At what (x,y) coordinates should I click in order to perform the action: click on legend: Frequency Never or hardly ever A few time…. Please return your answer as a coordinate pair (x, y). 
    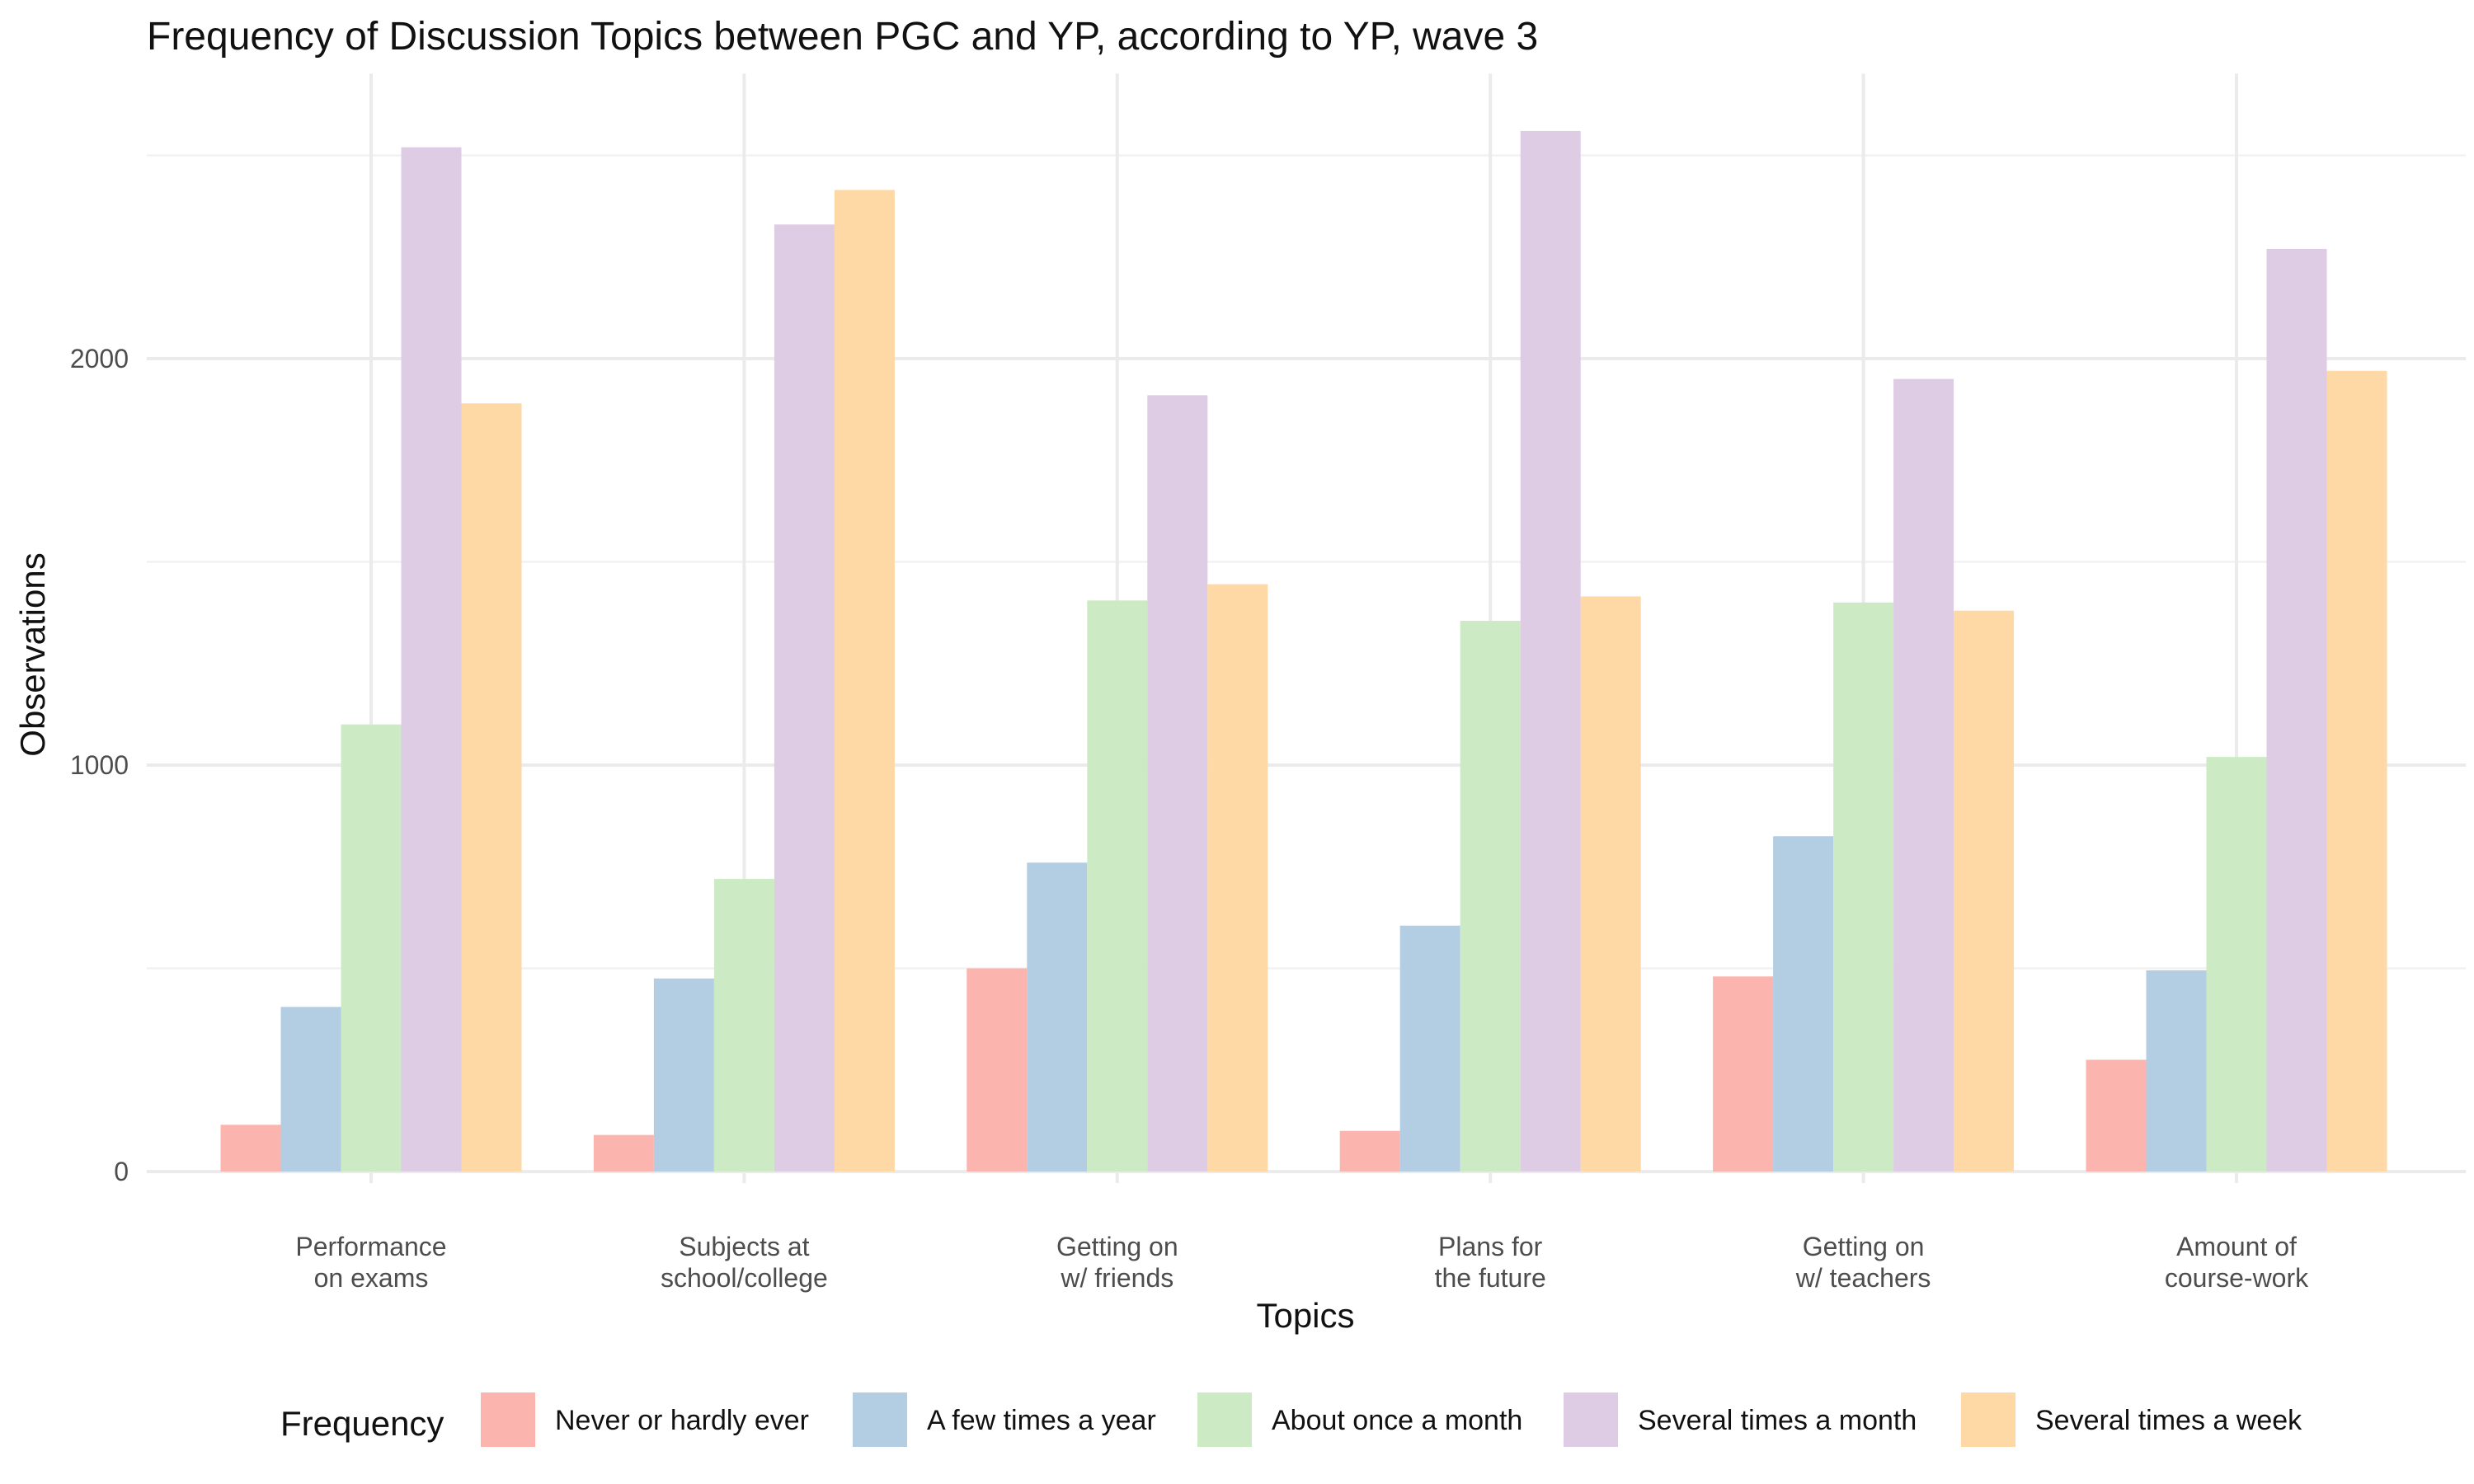
    Looking at the image, I should click on (1291, 1419).